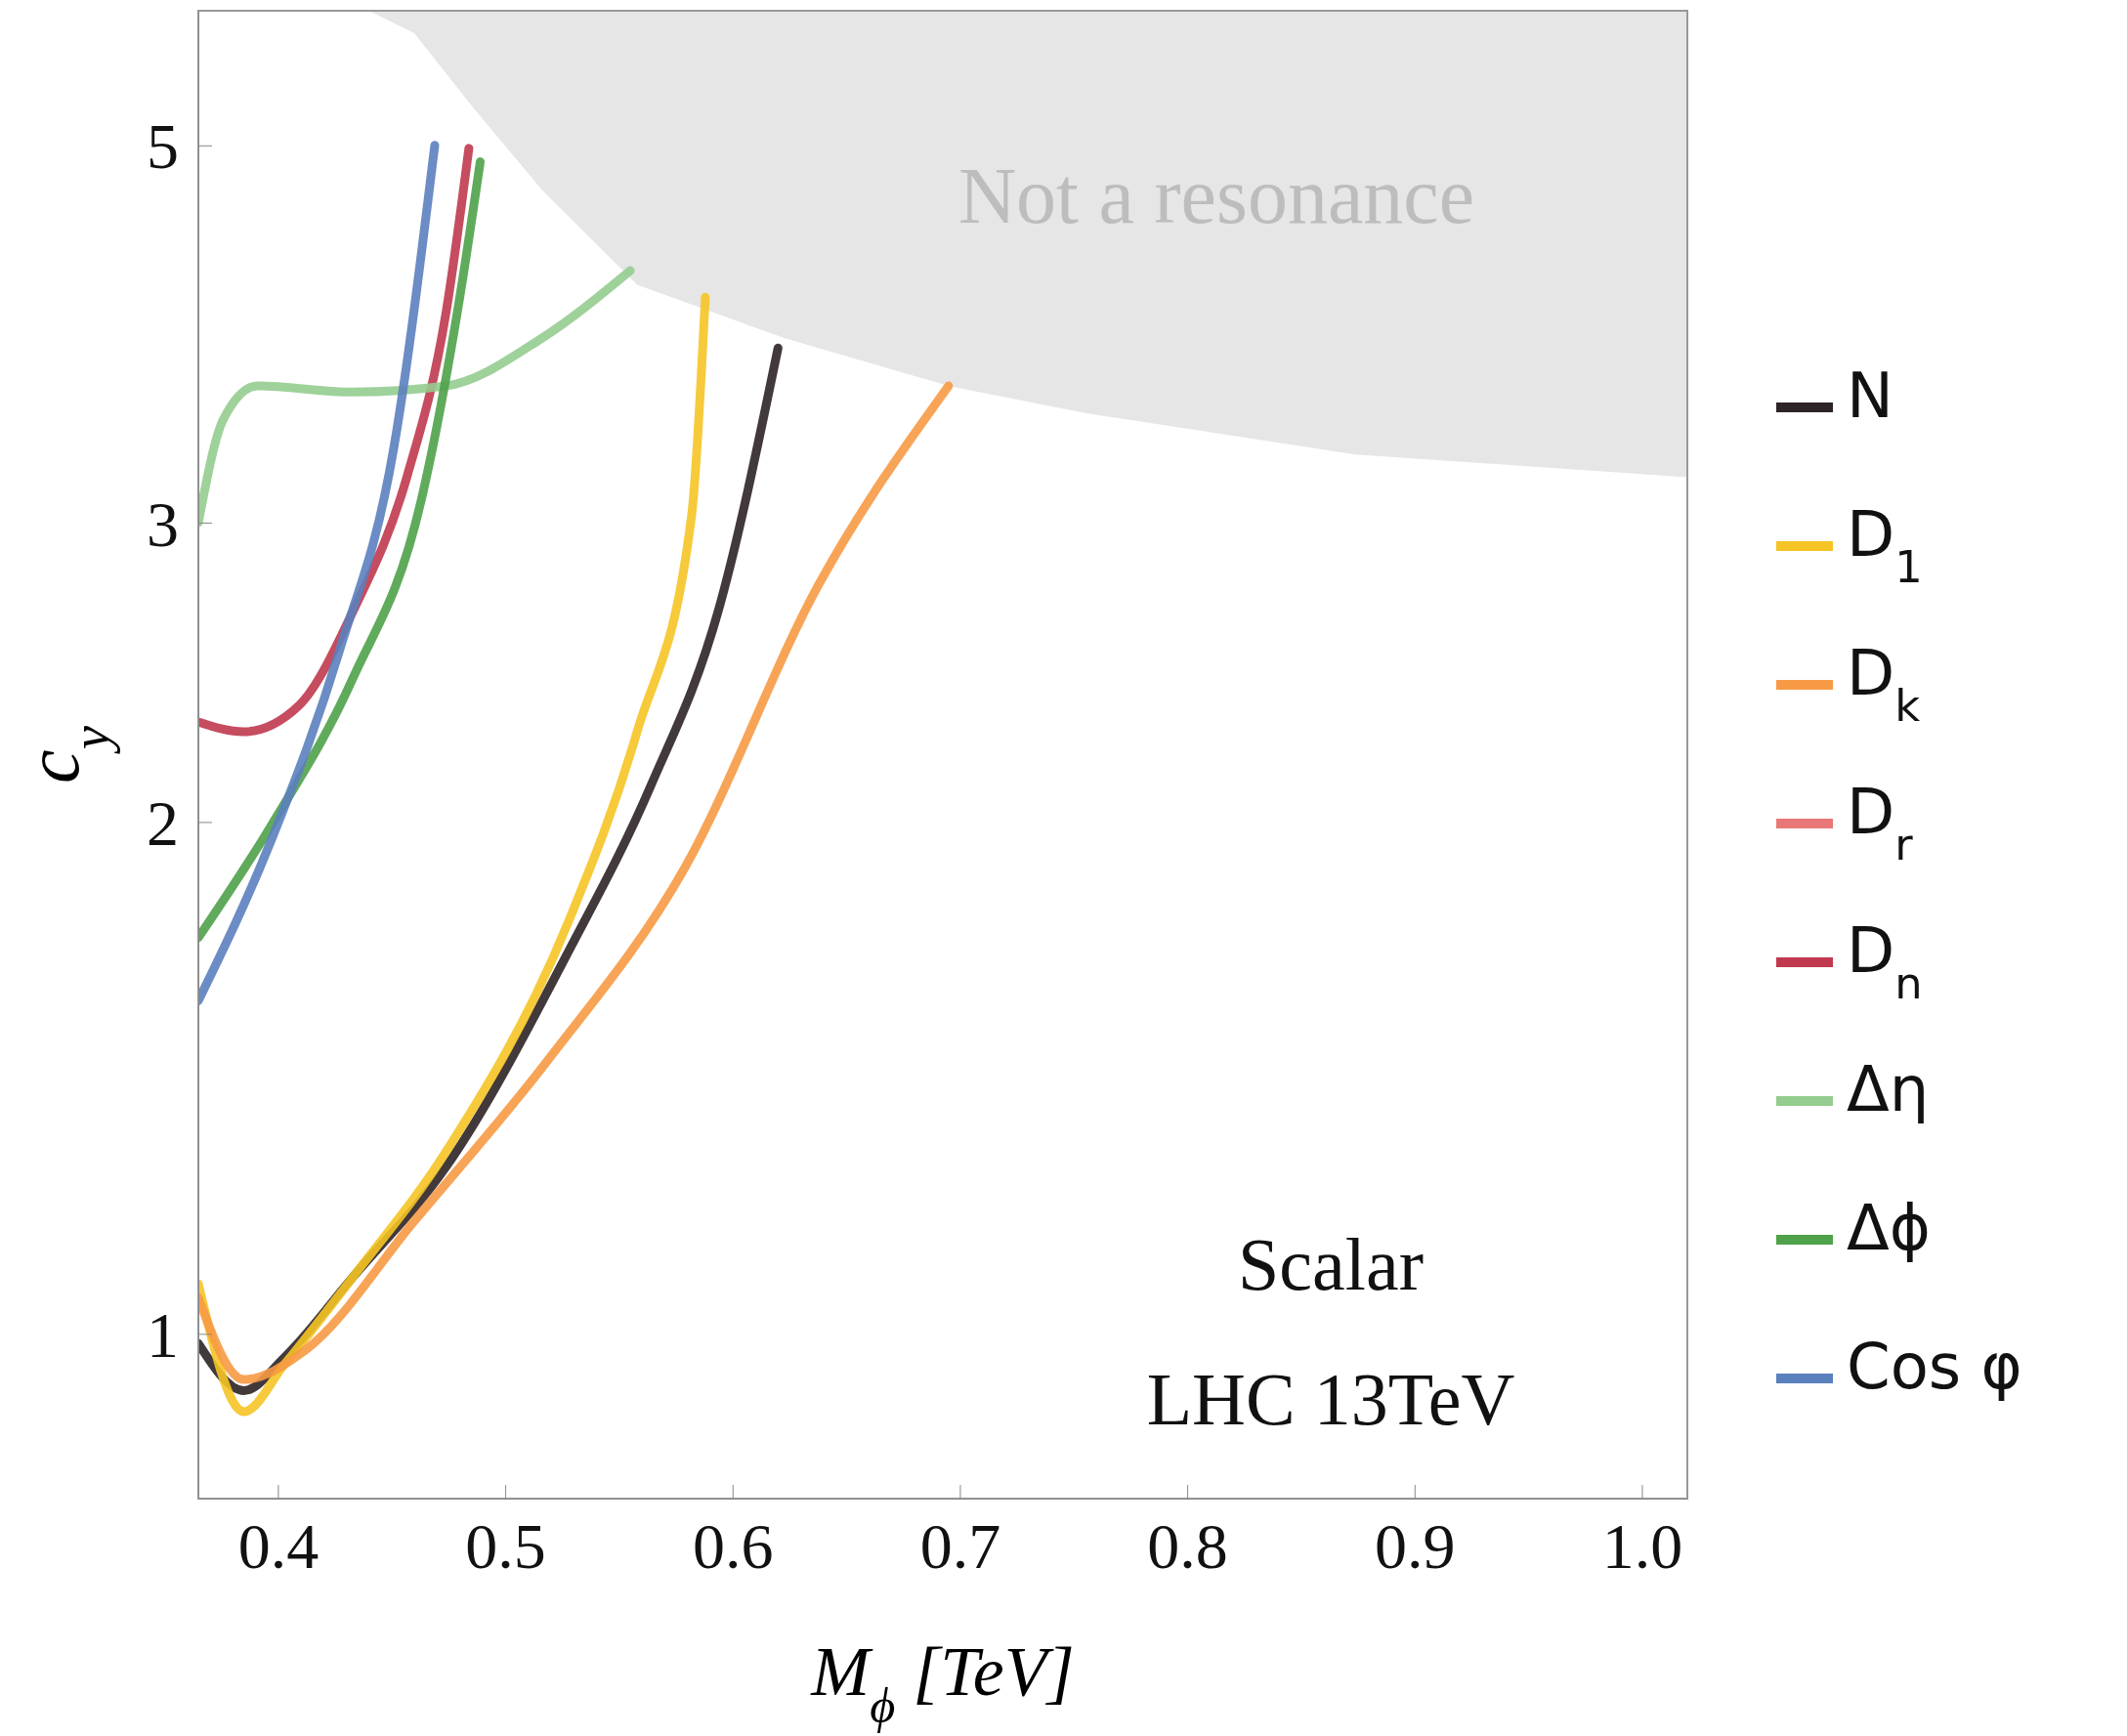 This screenshot has height=1736, width=2127. What do you see at coordinates (1889, 1228) in the screenshot?
I see `legend-label: Δϕ` at bounding box center [1889, 1228].